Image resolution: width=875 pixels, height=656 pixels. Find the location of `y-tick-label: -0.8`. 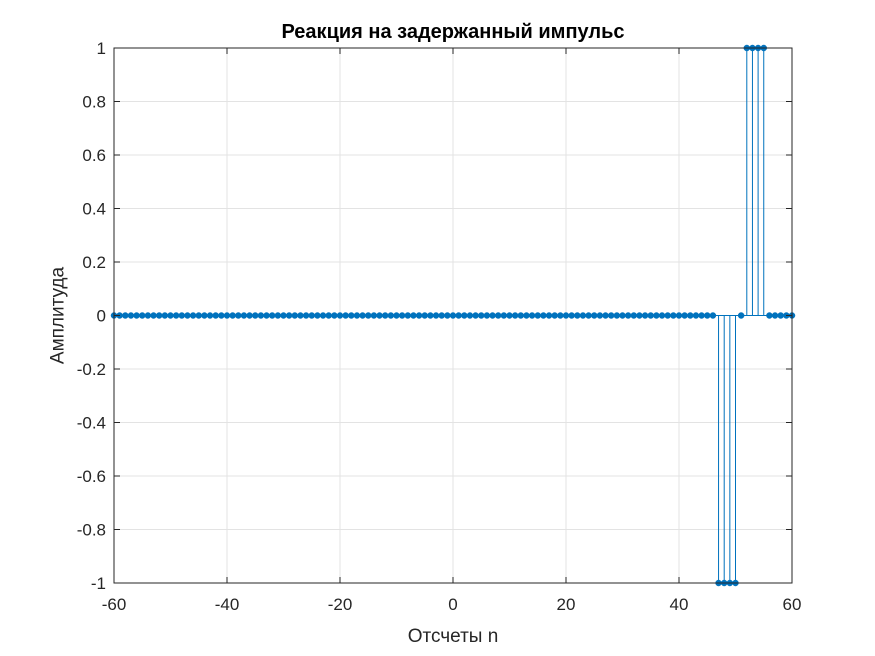

y-tick-label: -0.8 is located at coordinates (91, 530).